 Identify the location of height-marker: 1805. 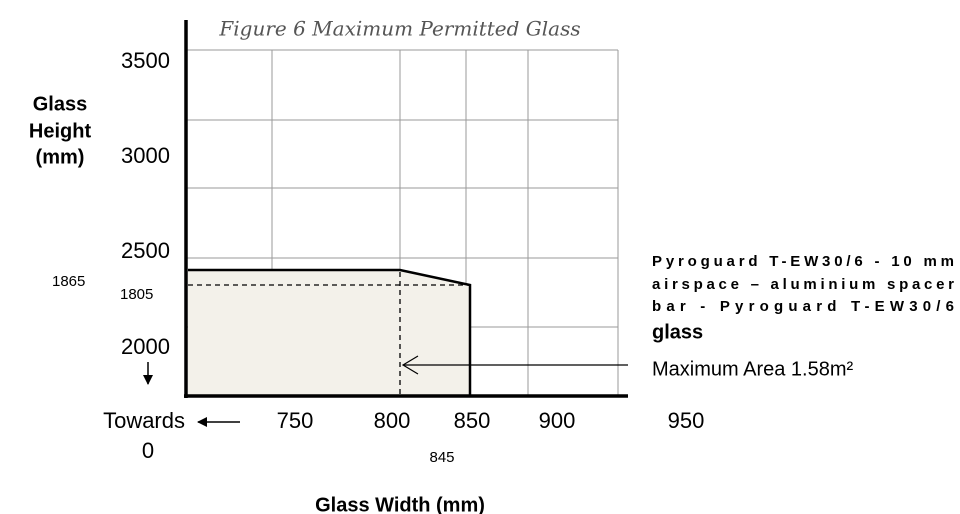
(136, 294).